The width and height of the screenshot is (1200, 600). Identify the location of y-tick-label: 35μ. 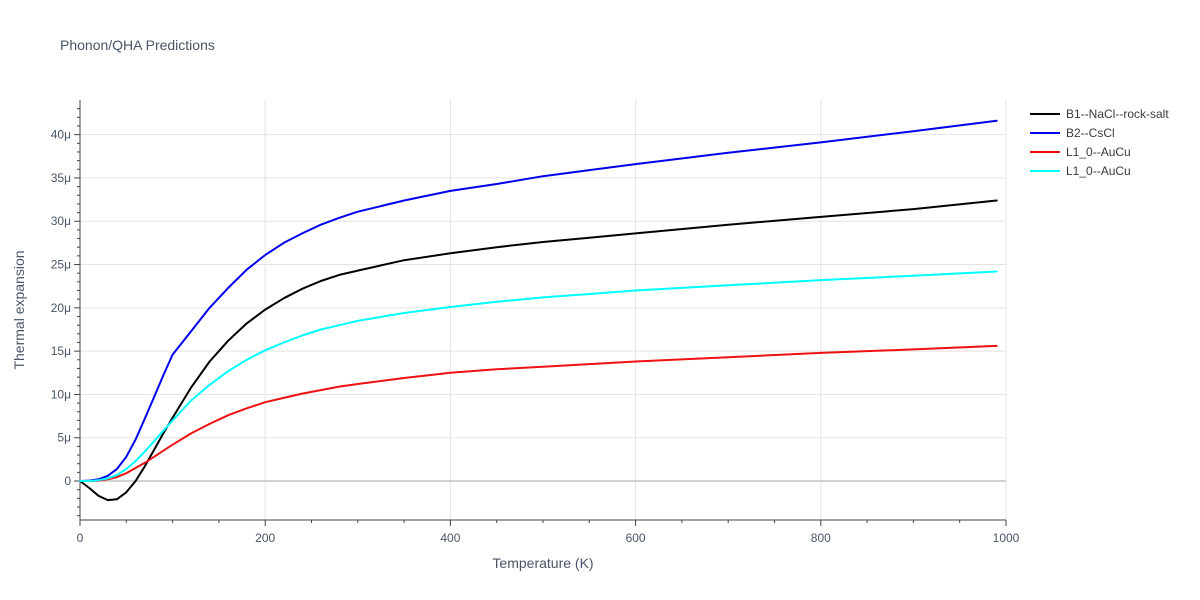
(61, 178).